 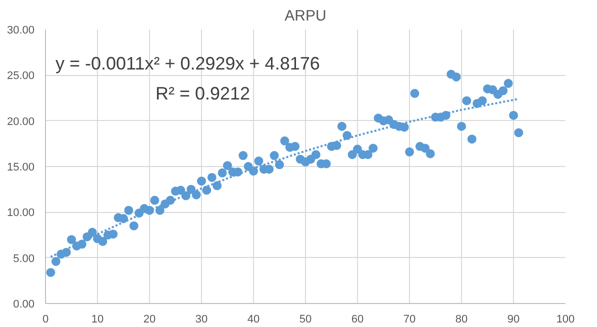 What do you see at coordinates (201, 320) in the screenshot?
I see `x-tick-label: 30` at bounding box center [201, 320].